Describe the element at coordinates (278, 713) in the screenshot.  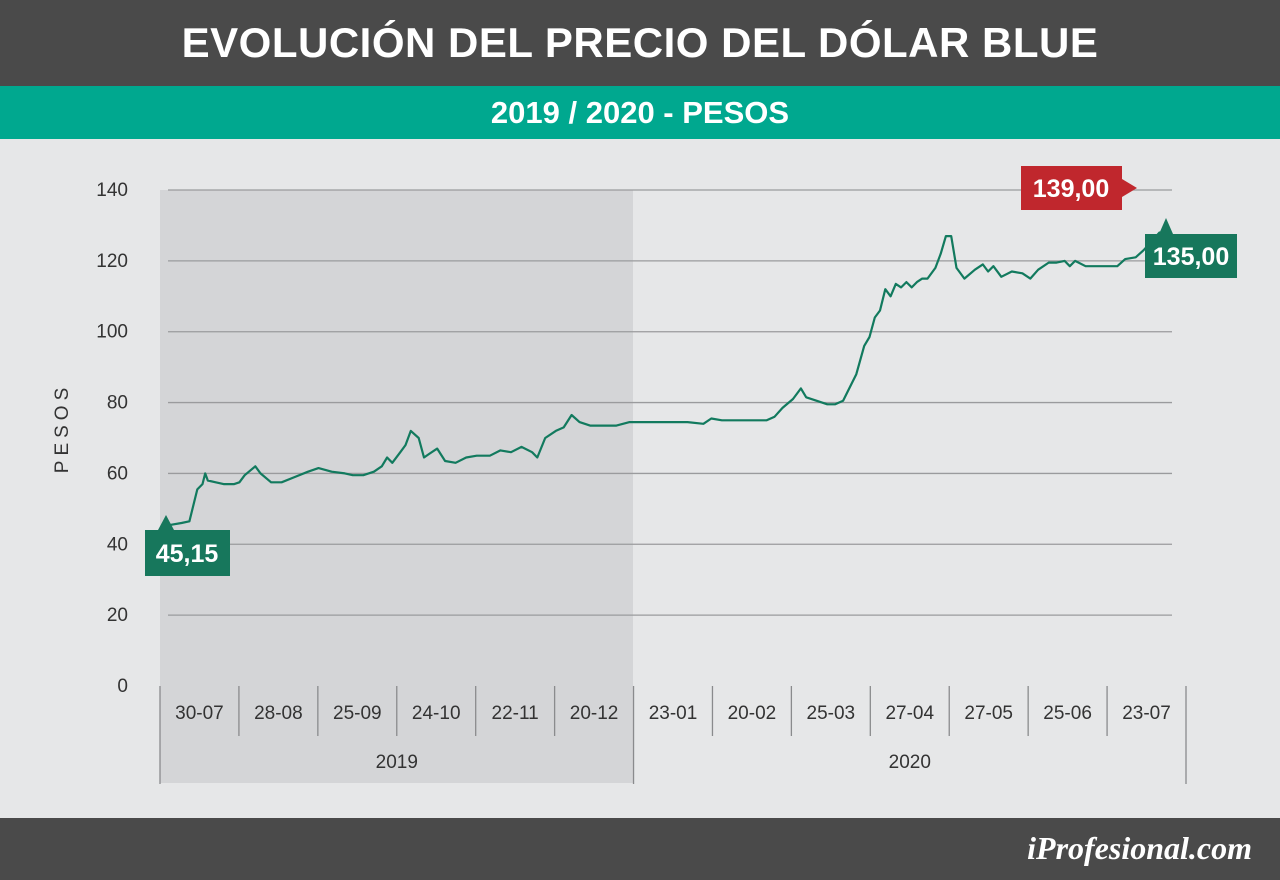
I see `x-tick-label: 28-08` at that location.